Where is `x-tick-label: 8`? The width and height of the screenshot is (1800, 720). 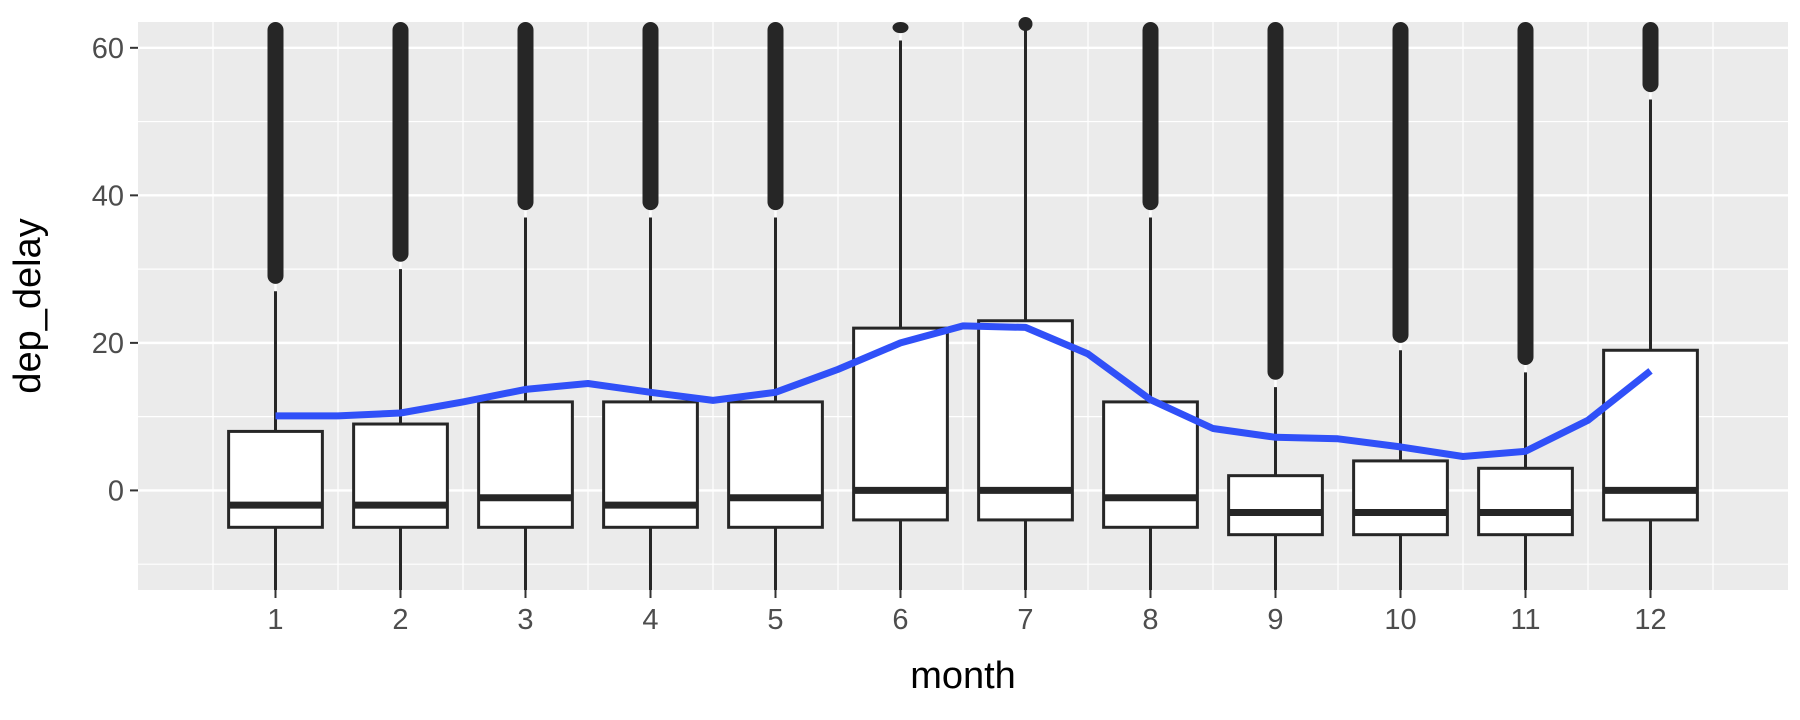 x-tick-label: 8 is located at coordinates (1150, 620).